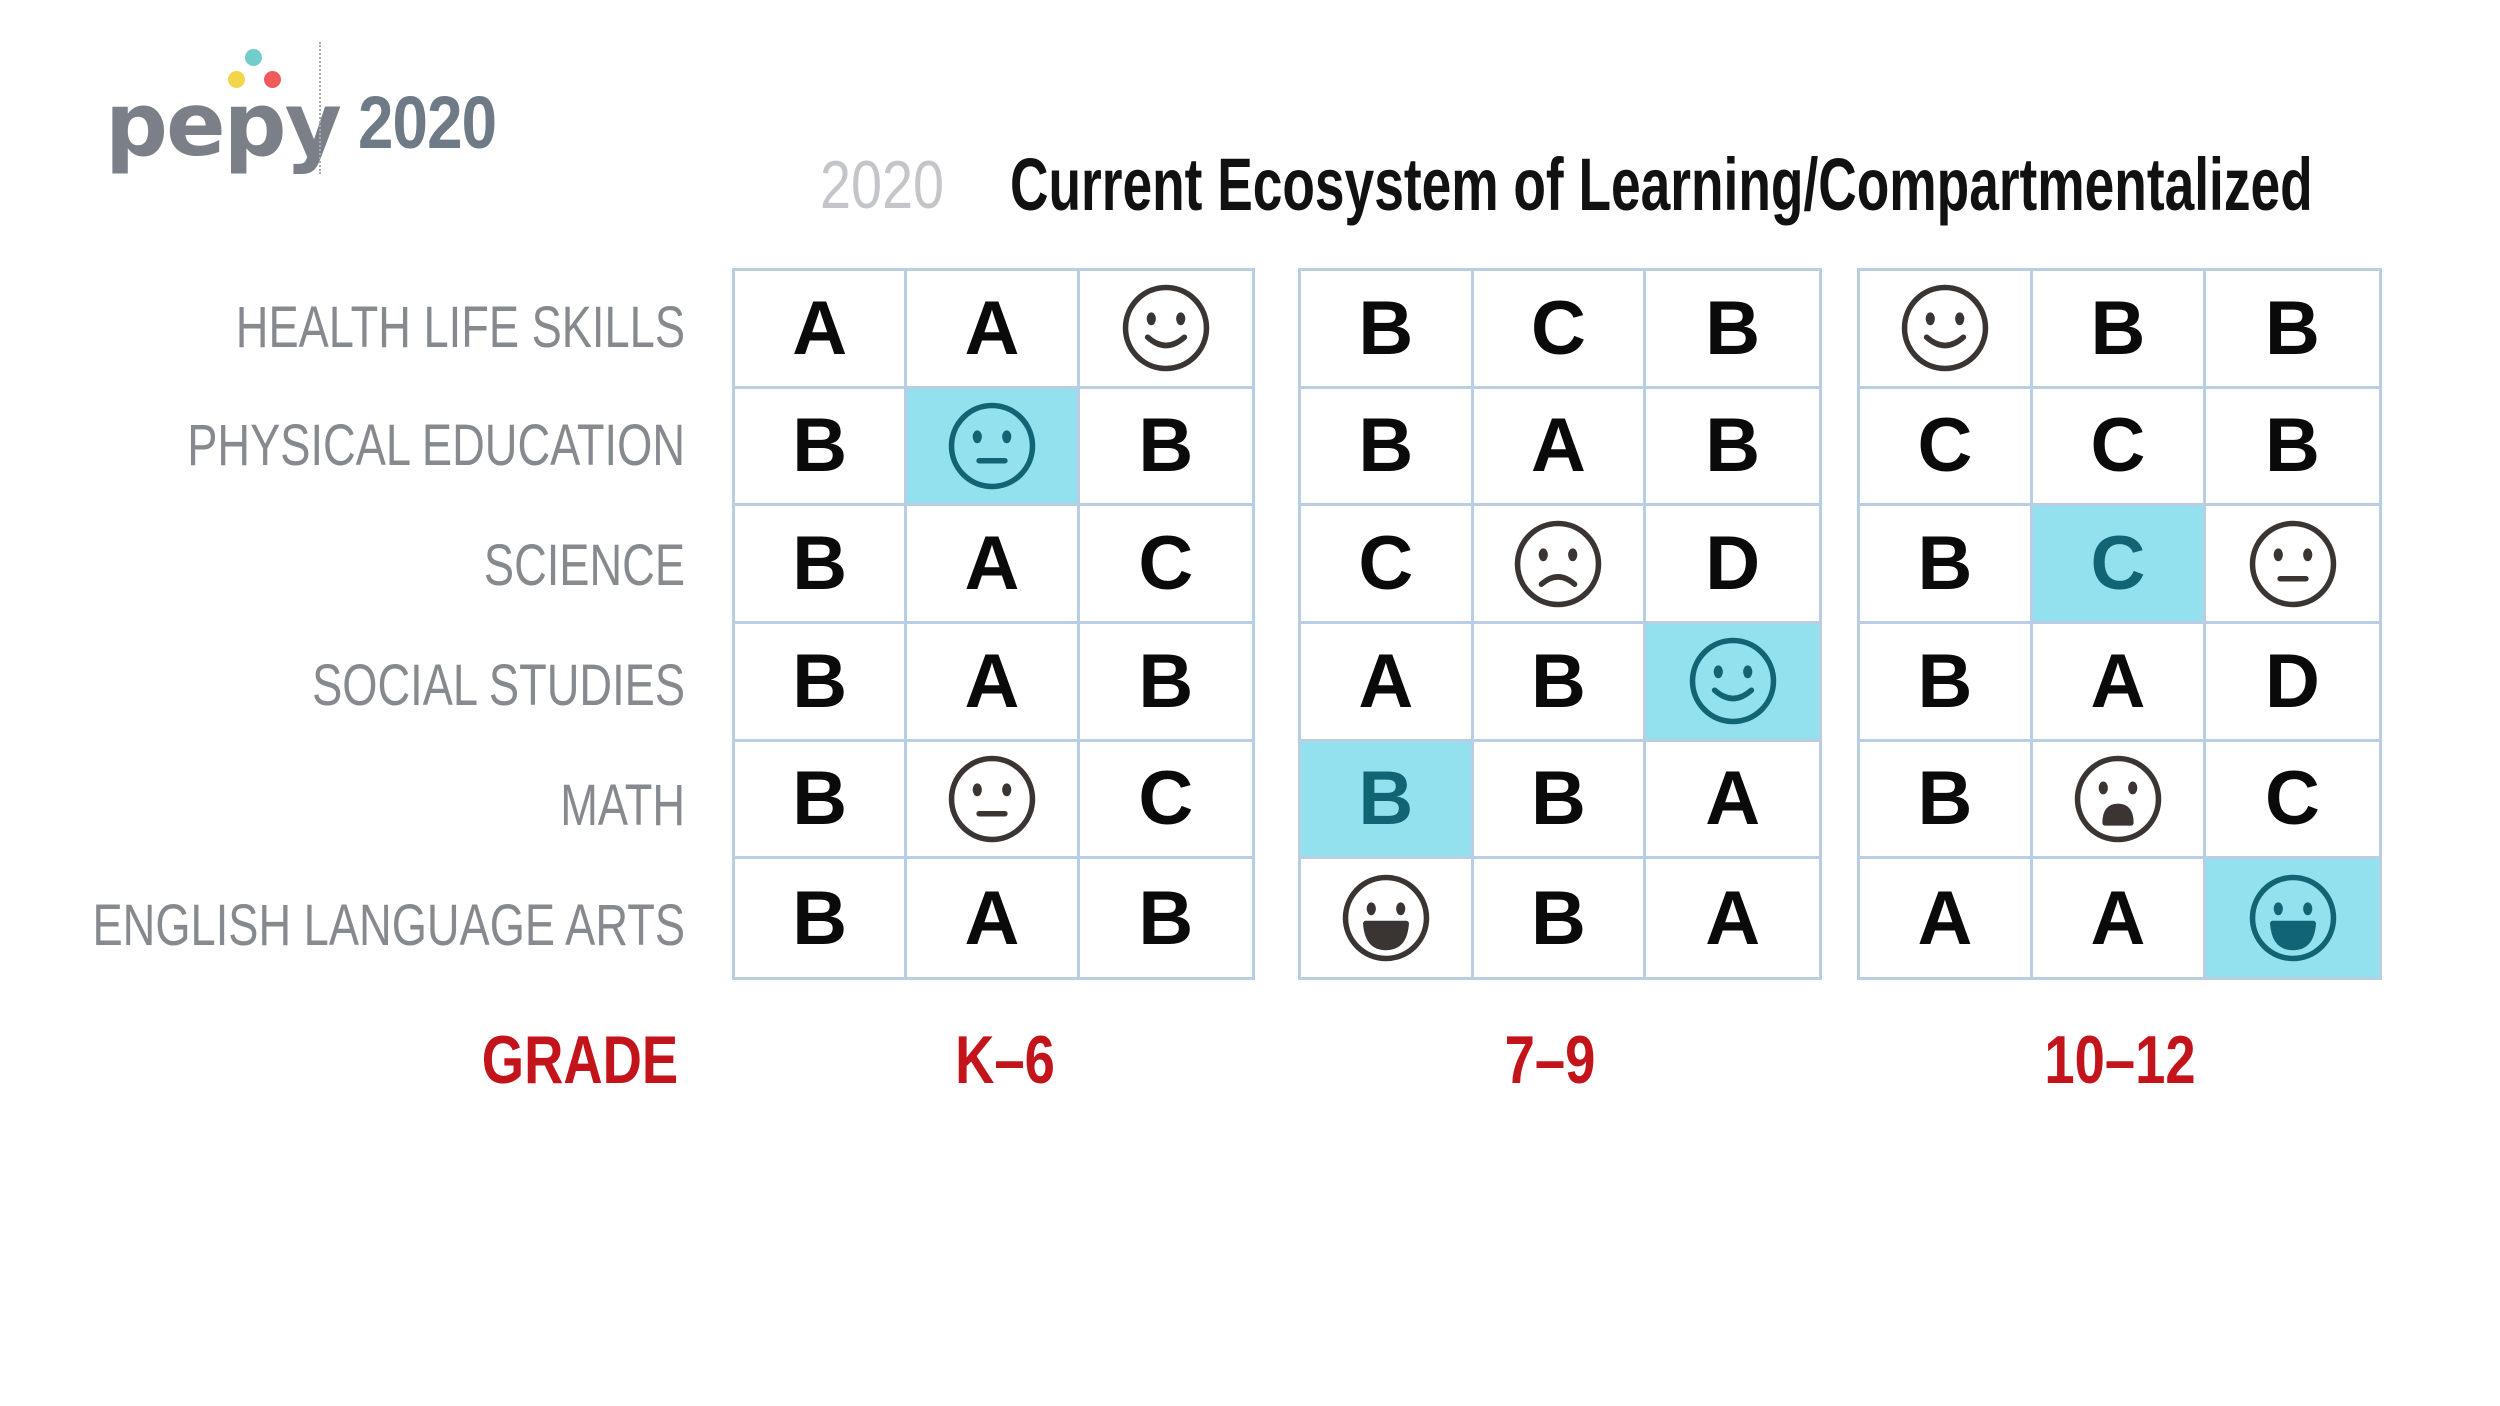  What do you see at coordinates (2120, 1060) in the screenshot?
I see `grade-10-12-label: 10–12` at bounding box center [2120, 1060].